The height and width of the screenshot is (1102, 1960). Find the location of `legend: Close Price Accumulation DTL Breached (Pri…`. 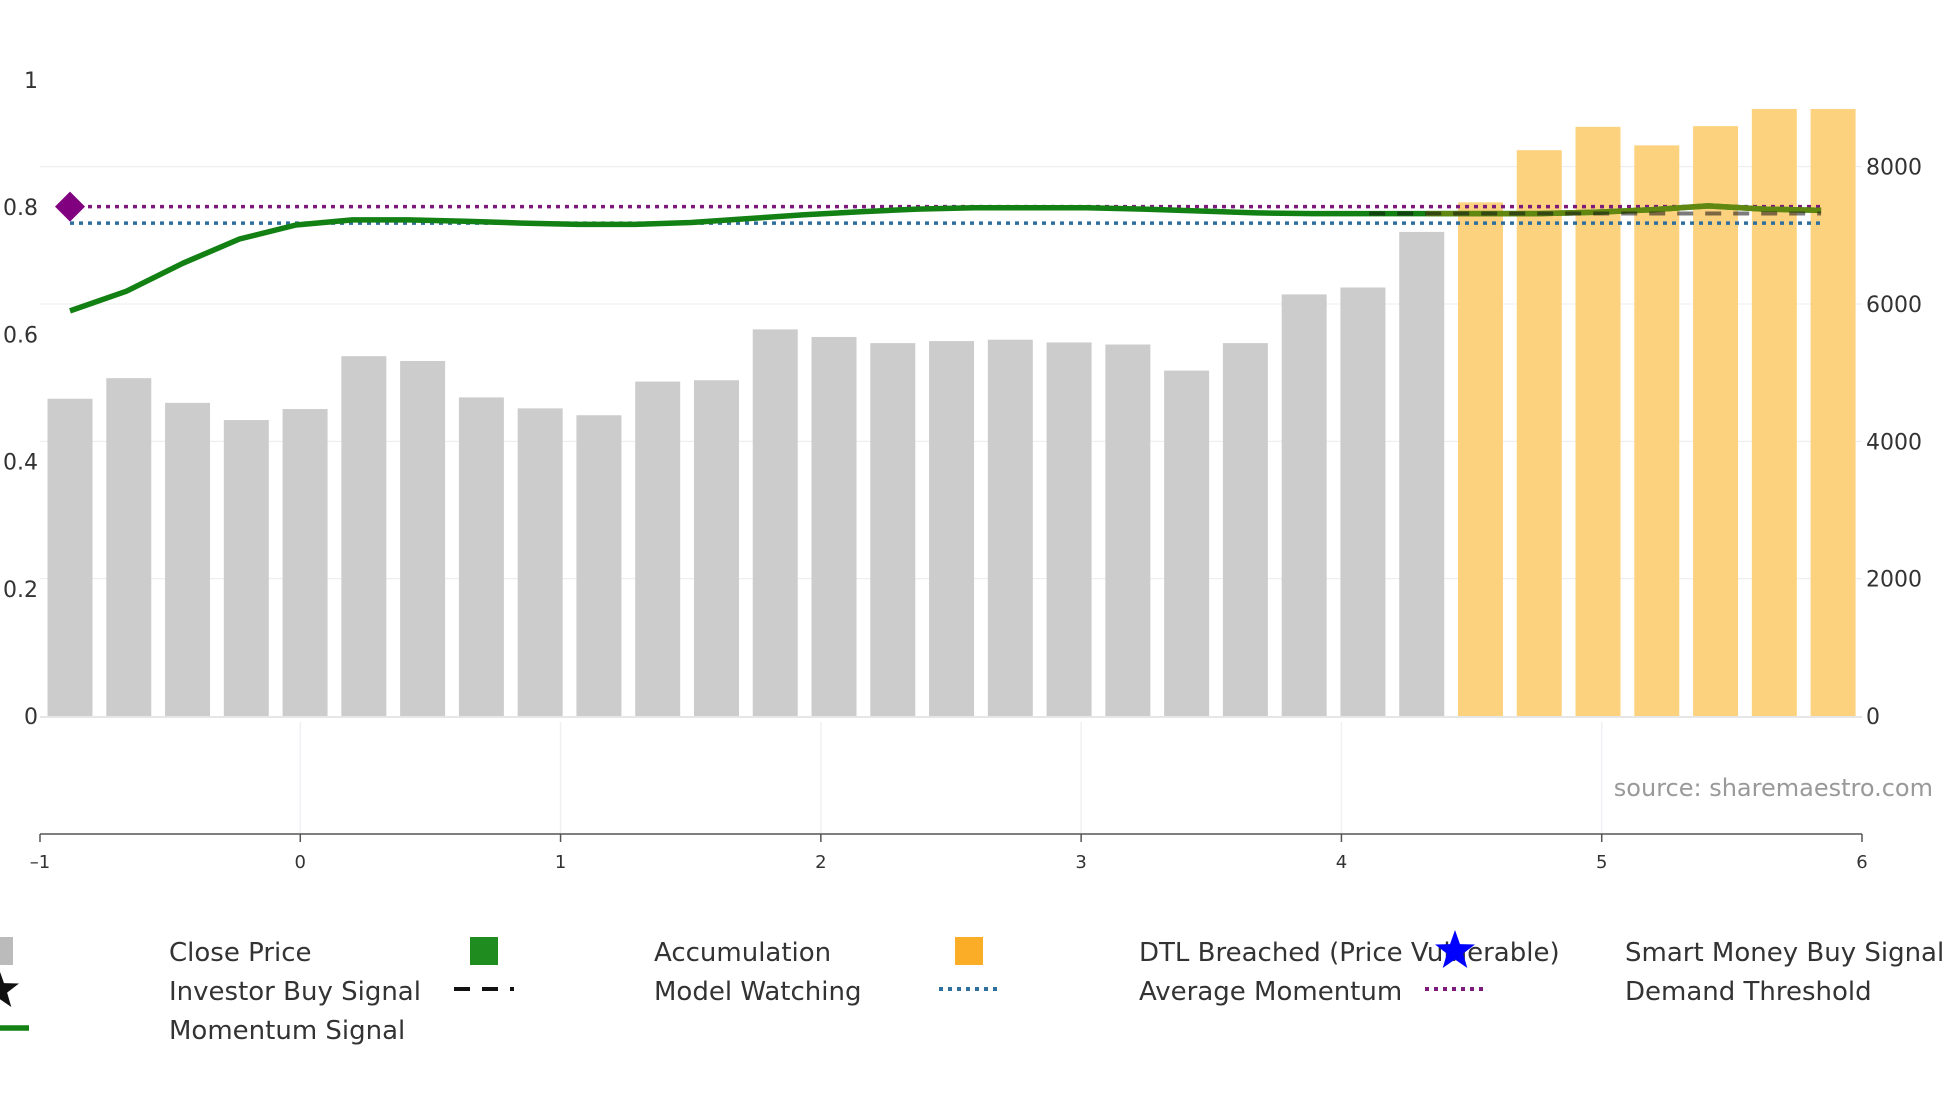

legend: Close Price Accumulation DTL Breached (Pri… is located at coordinates (972, 988).